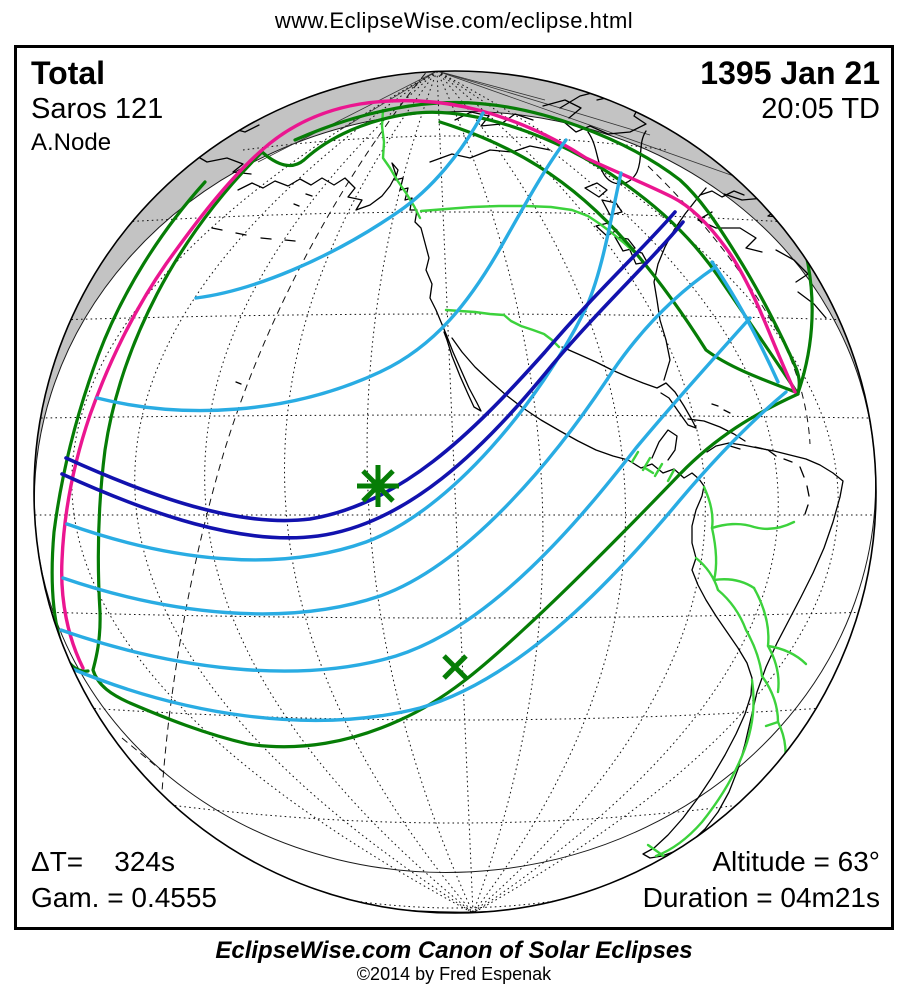 The image size is (908, 1004). Describe the element at coordinates (97, 109) in the screenshot. I see `saros-label: Saros 121` at that location.